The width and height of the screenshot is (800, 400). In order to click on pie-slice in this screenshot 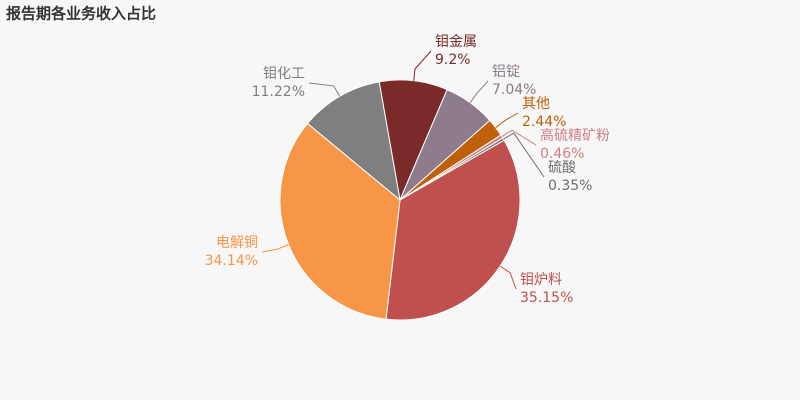, I will do `click(340, 221)`.